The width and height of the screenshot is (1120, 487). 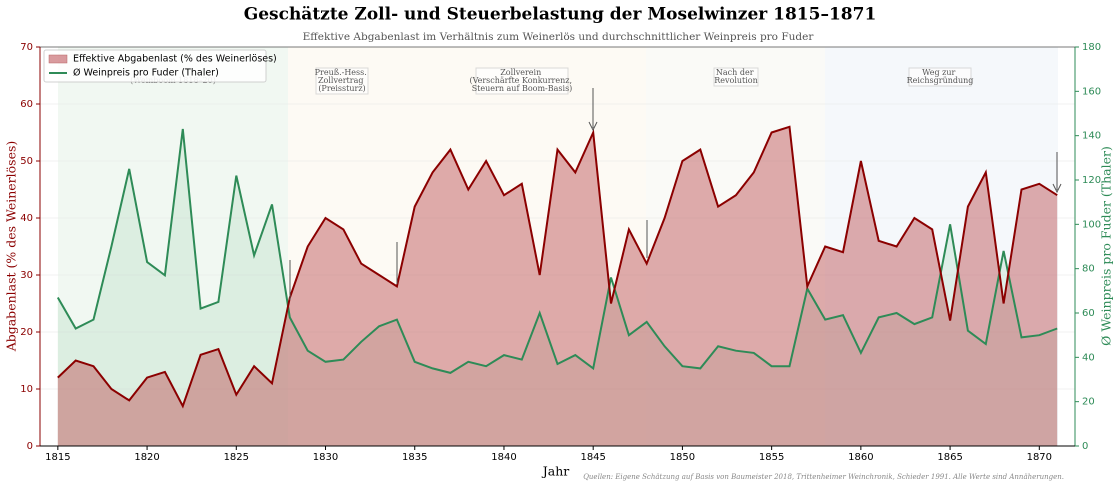 I want to click on annotation-line: Nach der, so click(x=735, y=72).